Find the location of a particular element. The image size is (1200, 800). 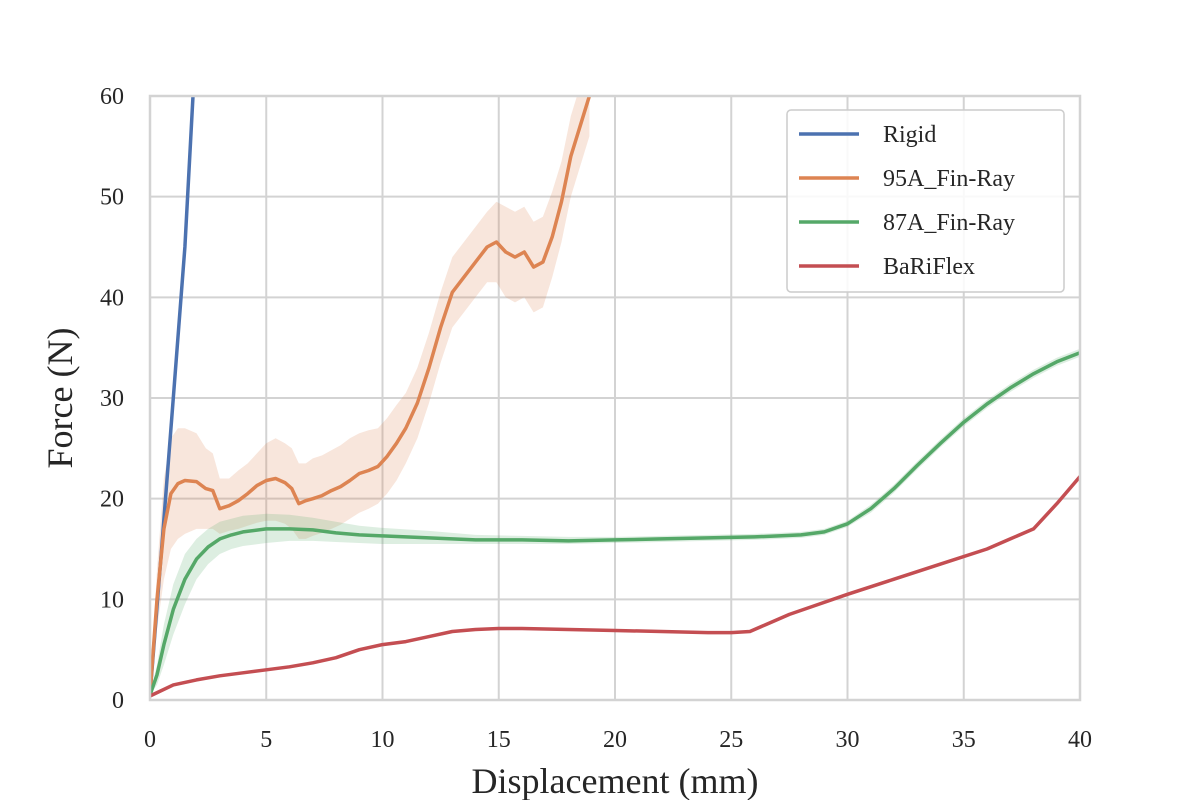

legend-item: 95A_Fin-Ray is located at coordinates (907, 179).